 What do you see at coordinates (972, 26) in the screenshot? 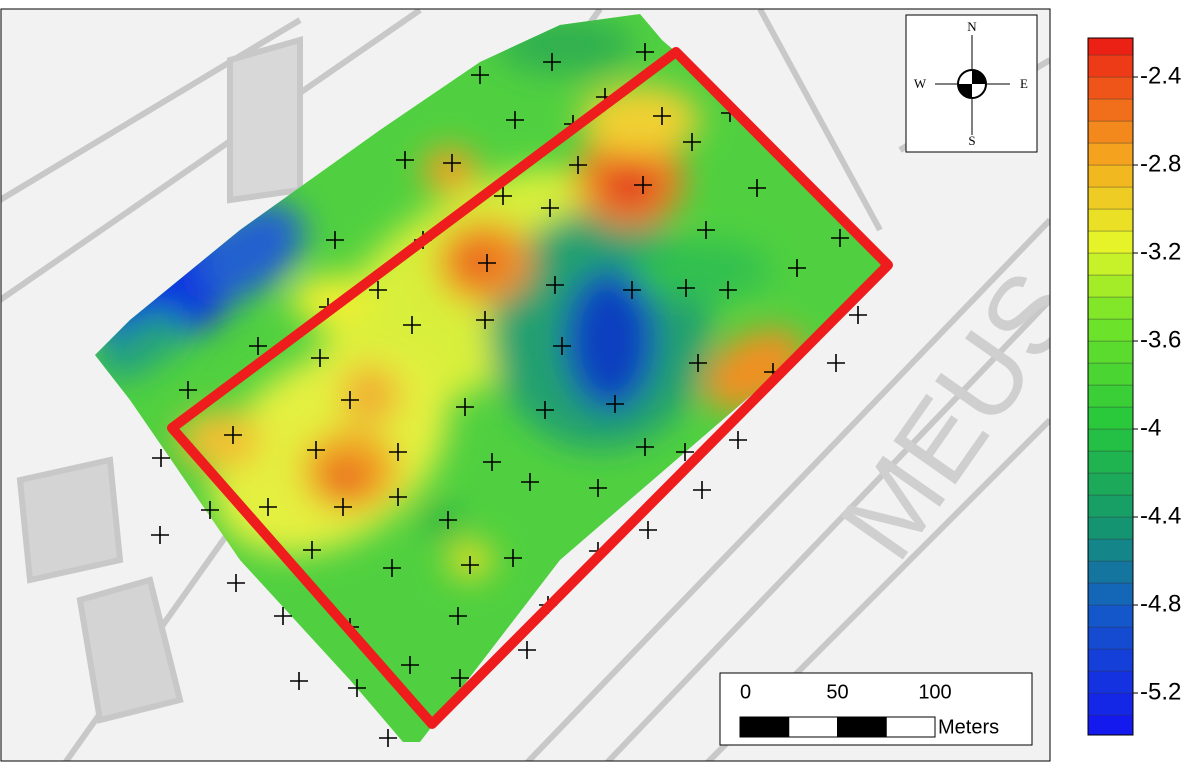
I see `compass-north: N` at bounding box center [972, 26].